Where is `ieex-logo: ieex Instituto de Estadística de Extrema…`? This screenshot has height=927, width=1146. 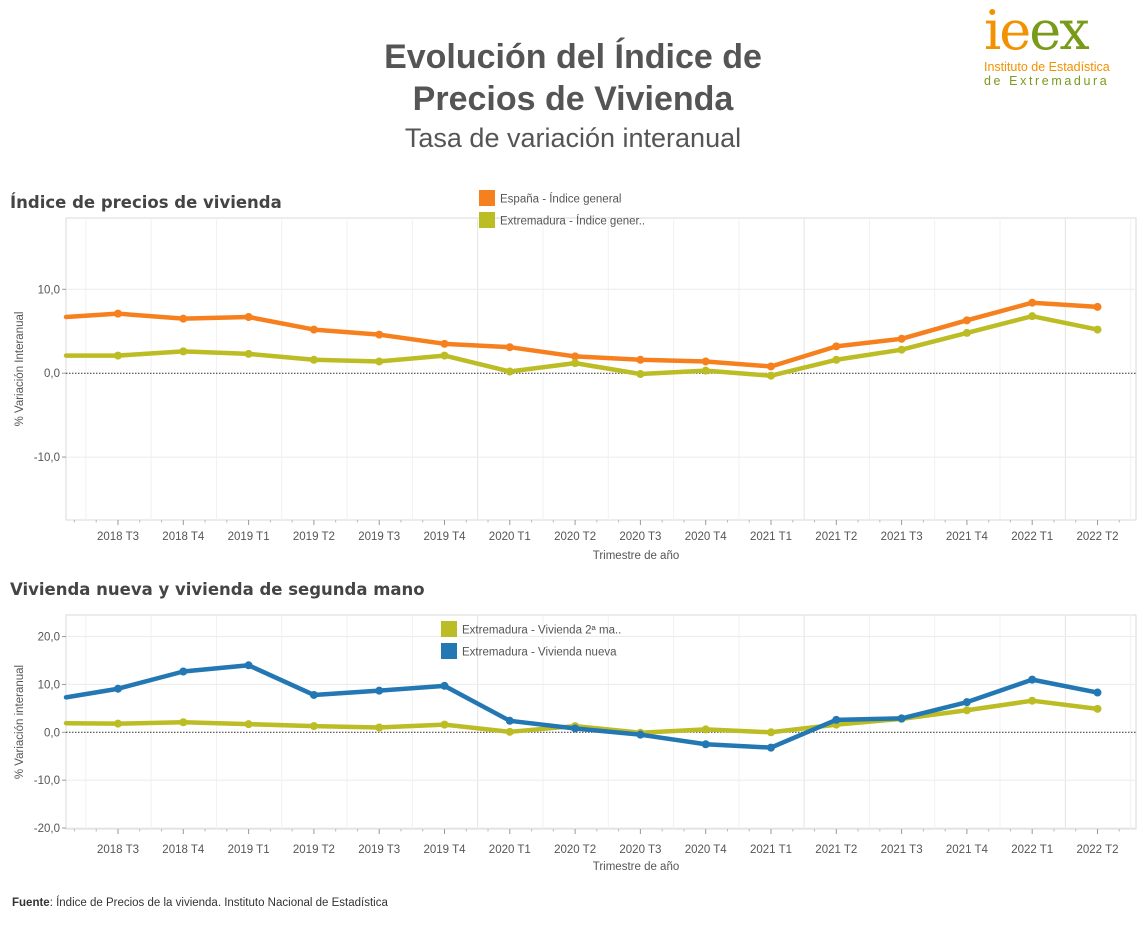 ieex-logo: ieex Instituto de Estadística de Extrema… is located at coordinates (1059, 49).